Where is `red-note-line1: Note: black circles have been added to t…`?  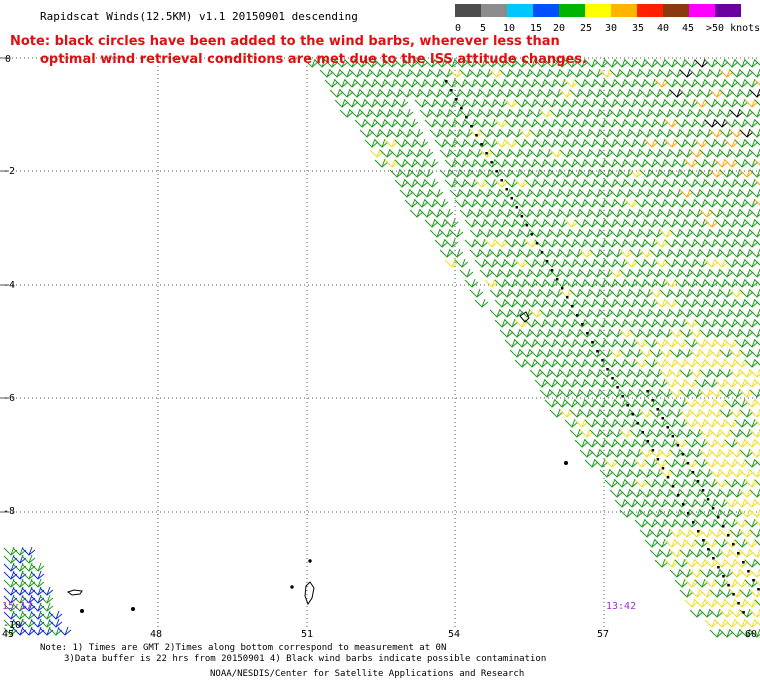
red-note-line1: Note: black circles have been added to t… is located at coordinates (285, 41).